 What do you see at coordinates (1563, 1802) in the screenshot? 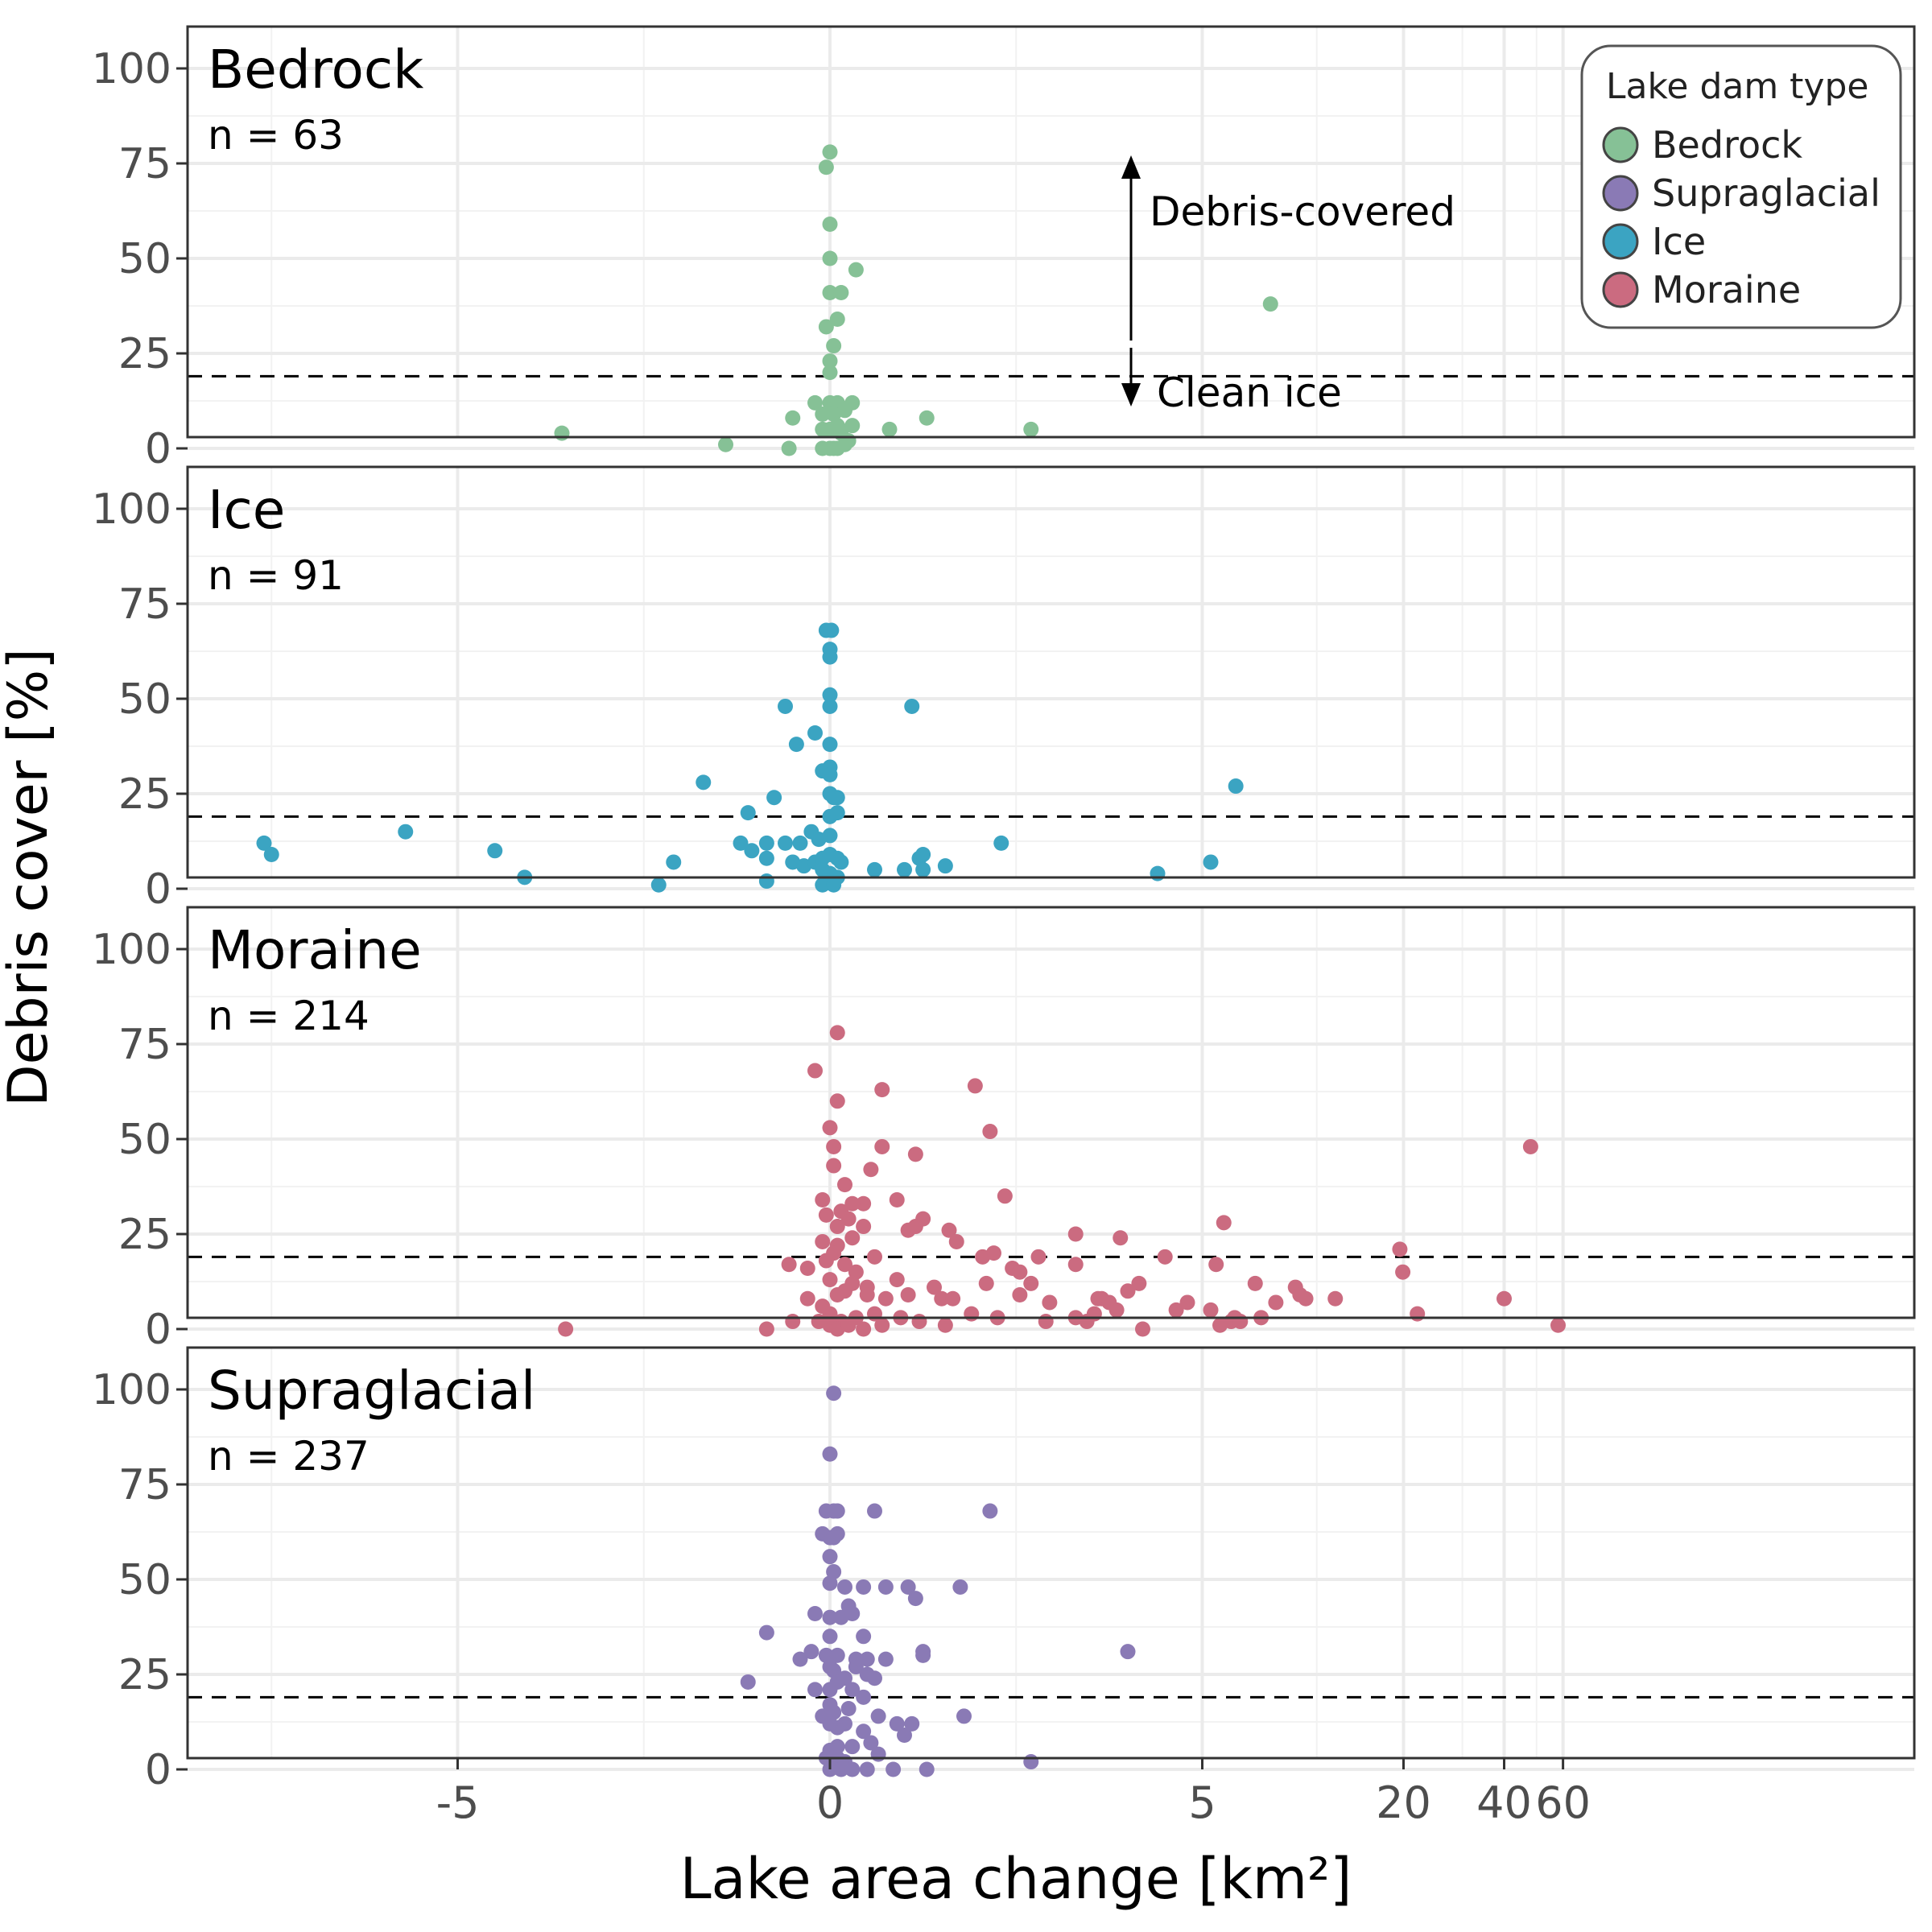
I see `x-tick-label: 60` at bounding box center [1563, 1802].